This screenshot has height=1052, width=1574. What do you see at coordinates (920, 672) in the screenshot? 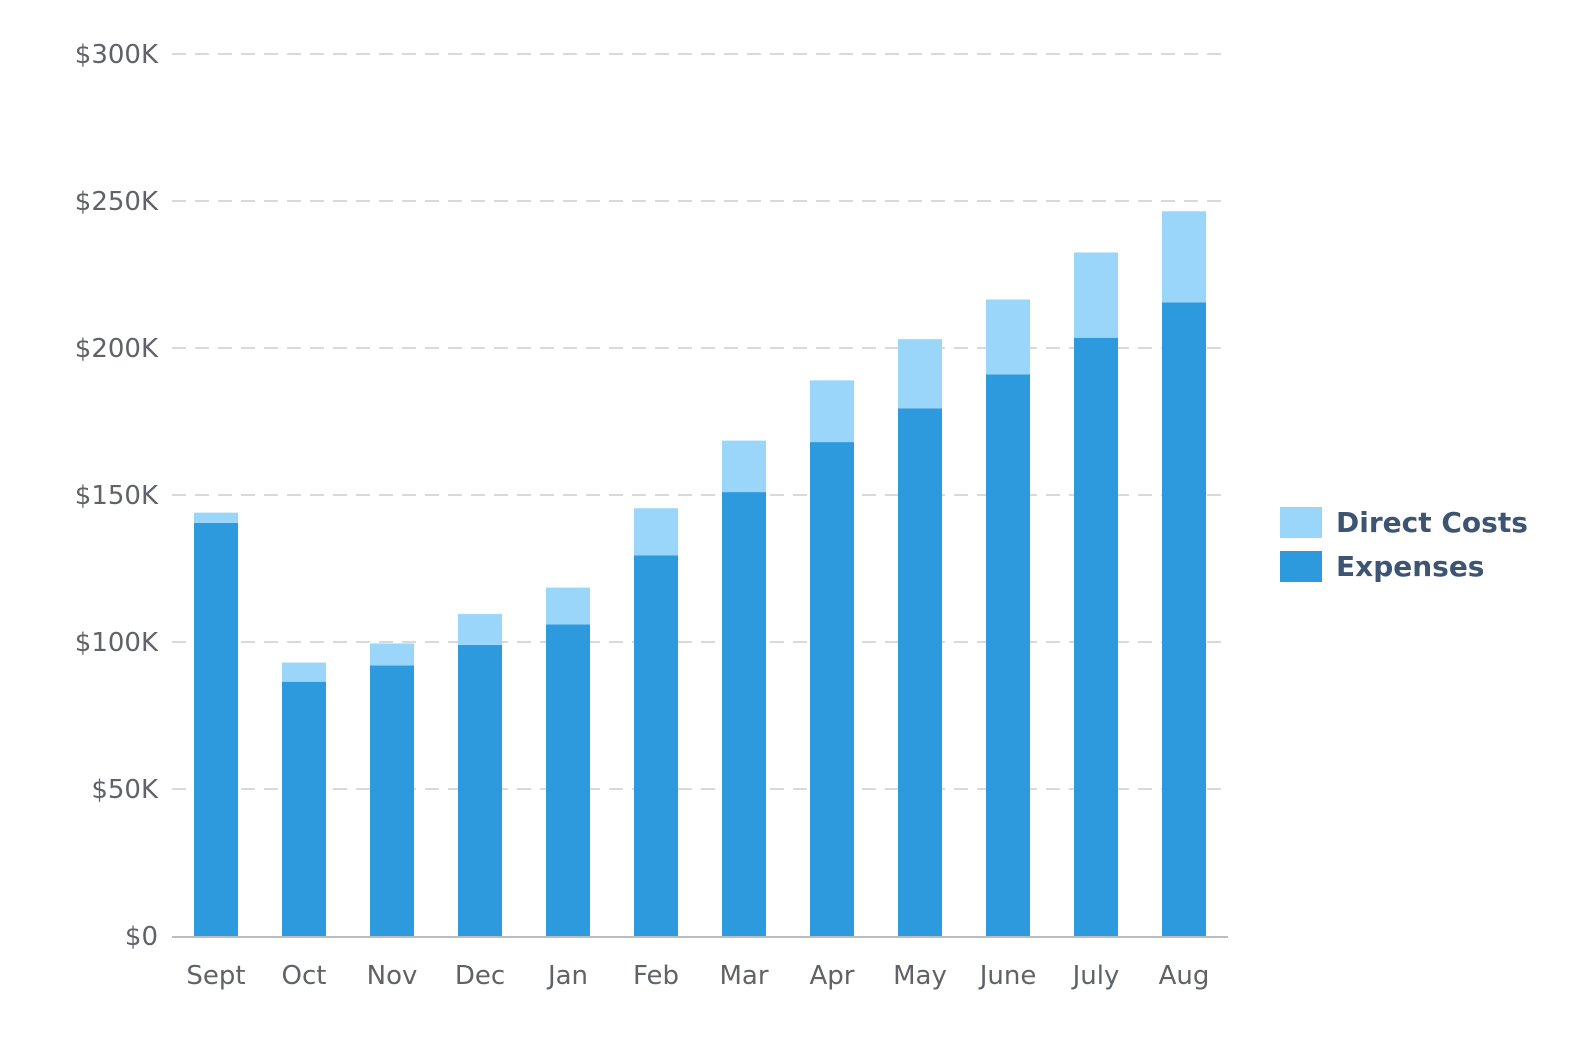
I see `bar-expenses-may` at bounding box center [920, 672].